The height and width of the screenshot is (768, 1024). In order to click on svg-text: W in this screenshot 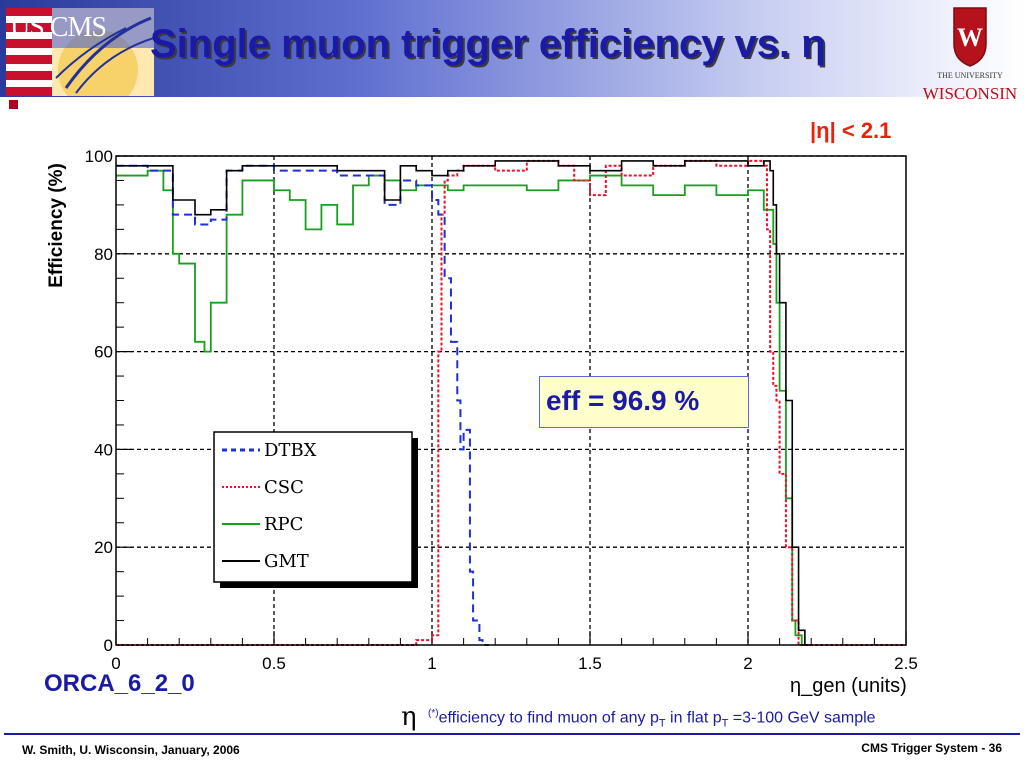, I will do `click(970, 37)`.